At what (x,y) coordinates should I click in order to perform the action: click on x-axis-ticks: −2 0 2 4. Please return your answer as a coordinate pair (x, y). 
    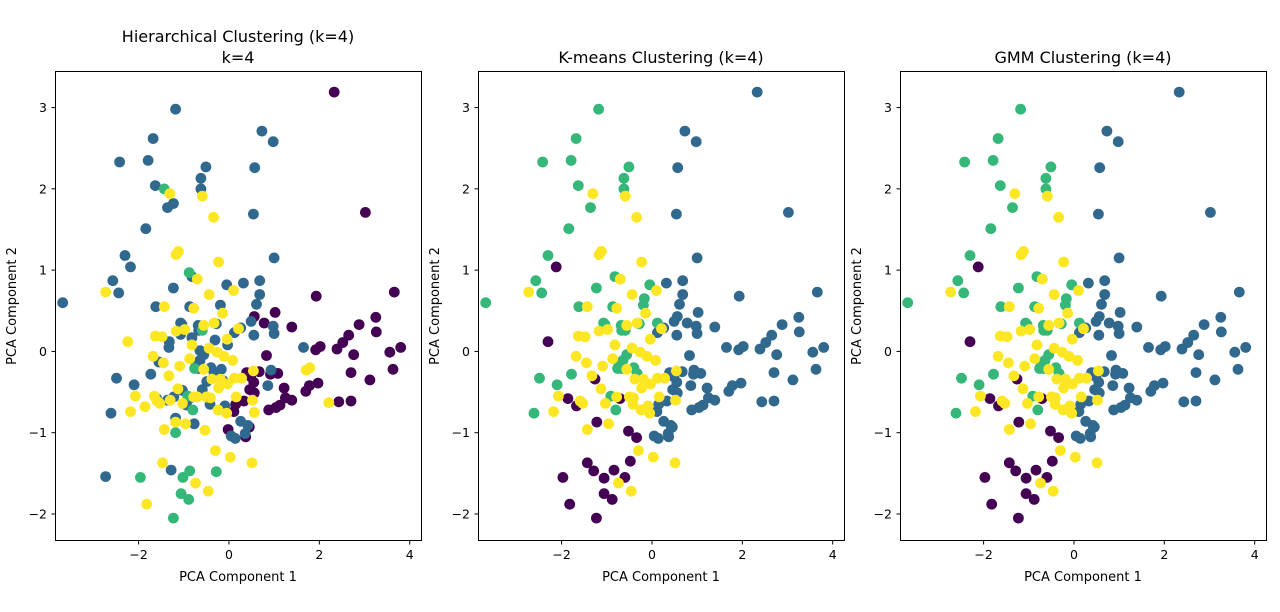
    Looking at the image, I should click on (271, 551).